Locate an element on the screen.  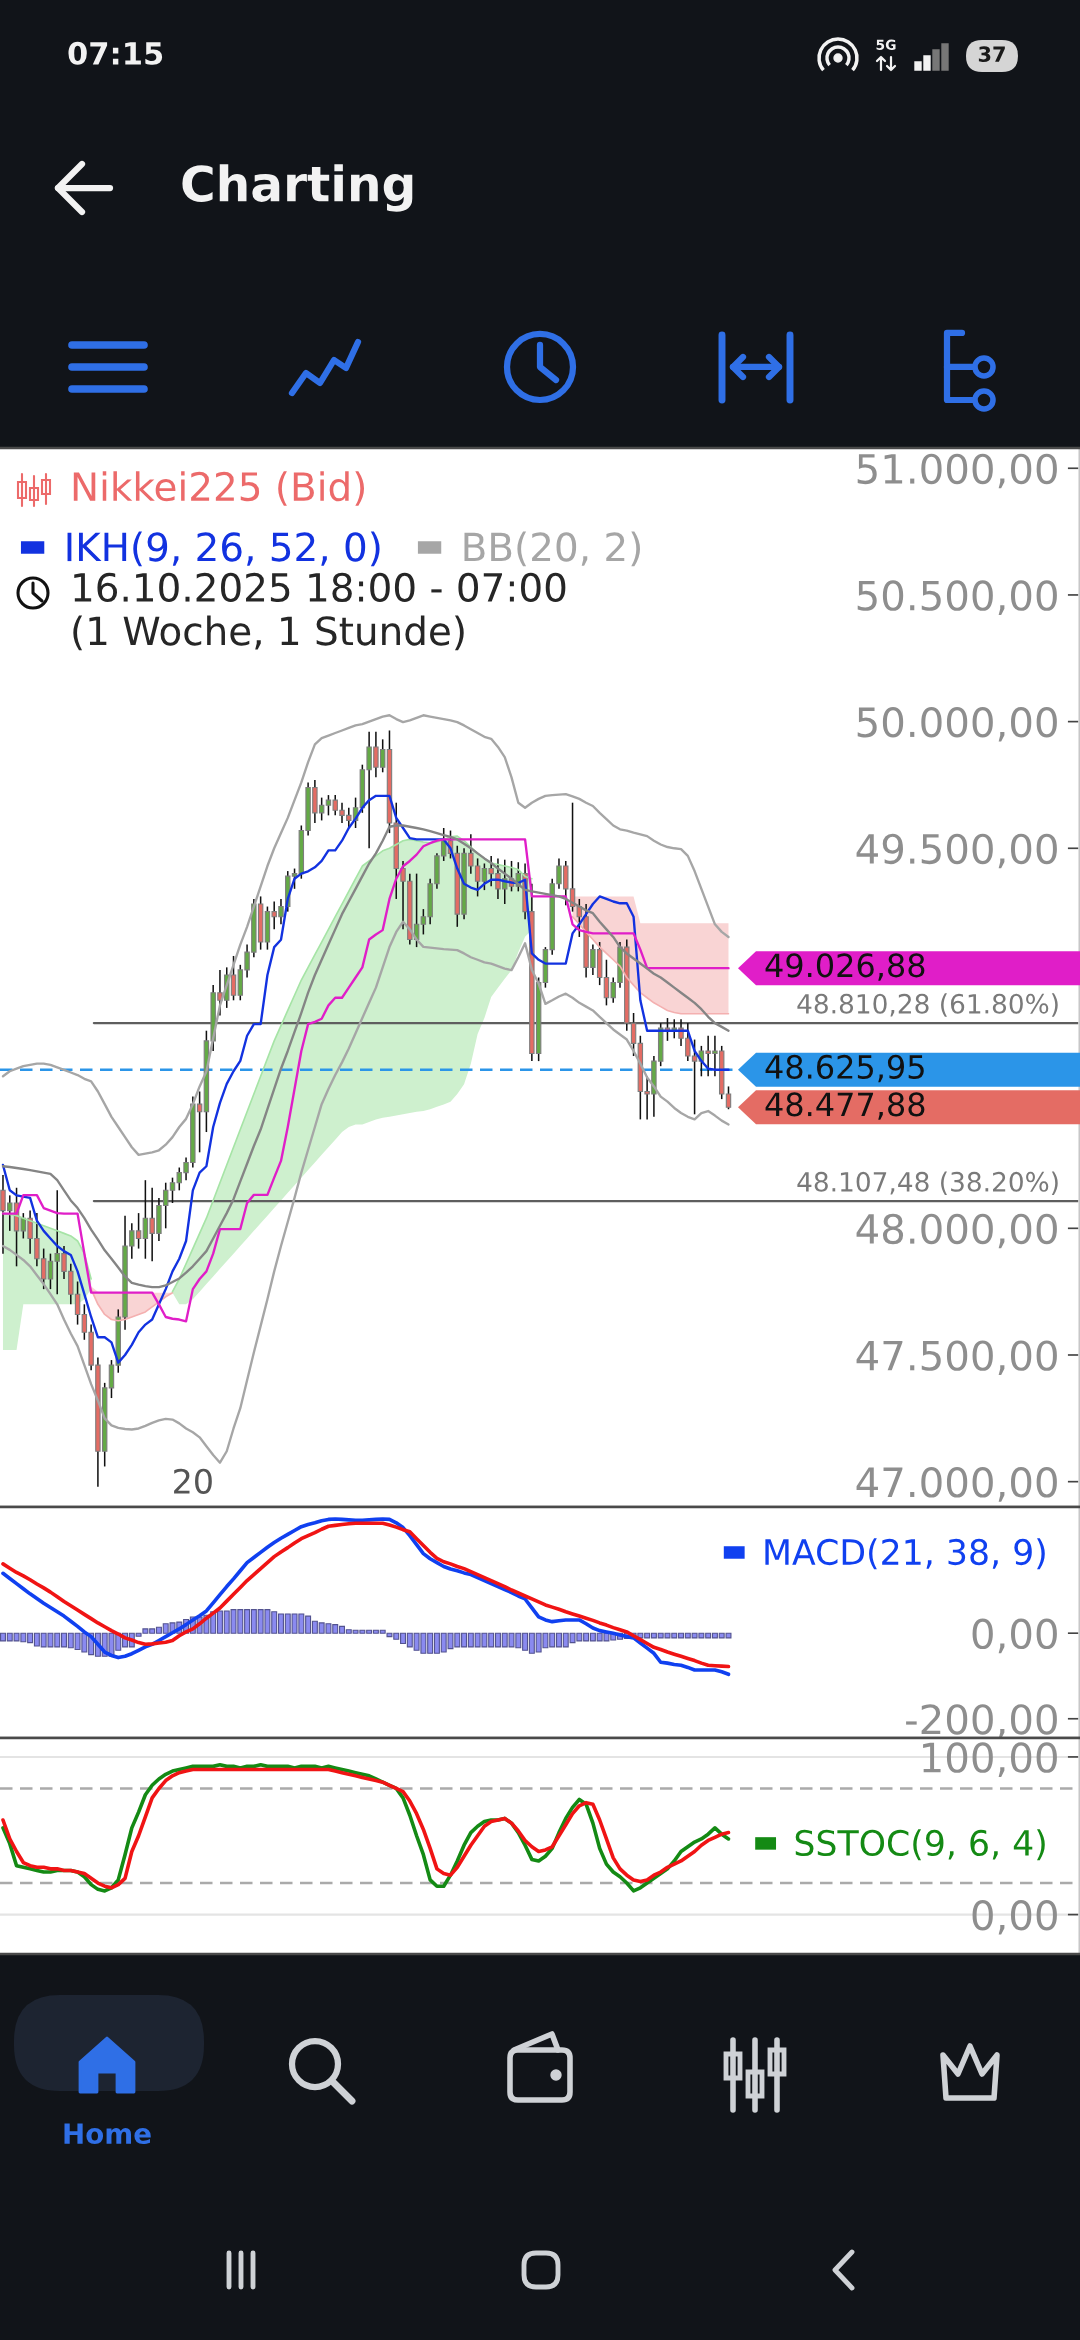
y-tick-label: 51.000,00 is located at coordinates (957, 471).